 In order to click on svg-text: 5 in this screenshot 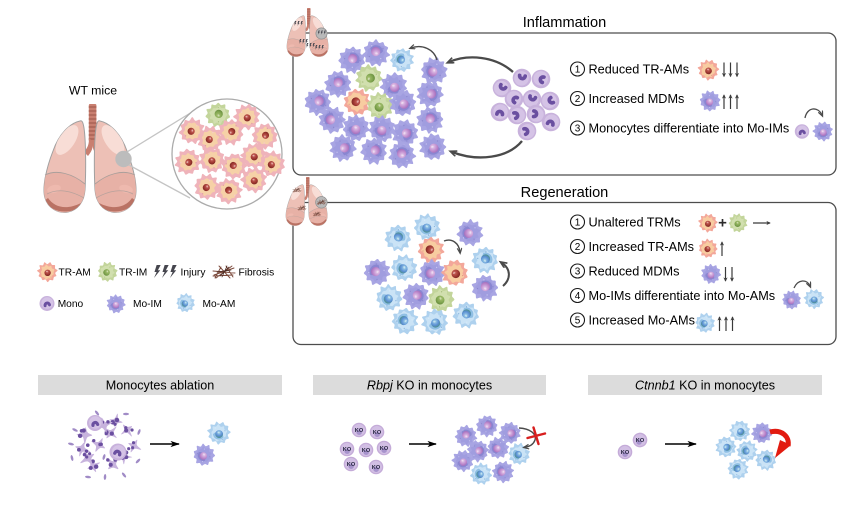, I will do `click(578, 320)`.